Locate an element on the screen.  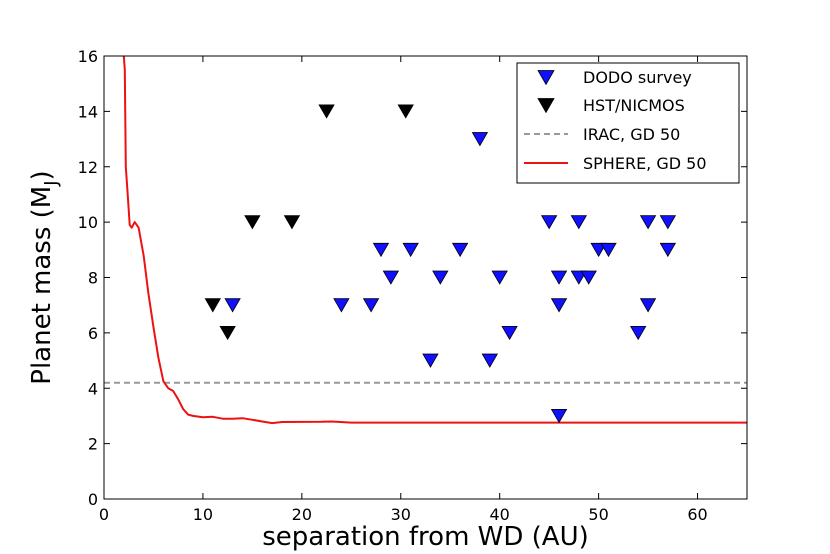
x-tick-label: 50 is located at coordinates (598, 514).